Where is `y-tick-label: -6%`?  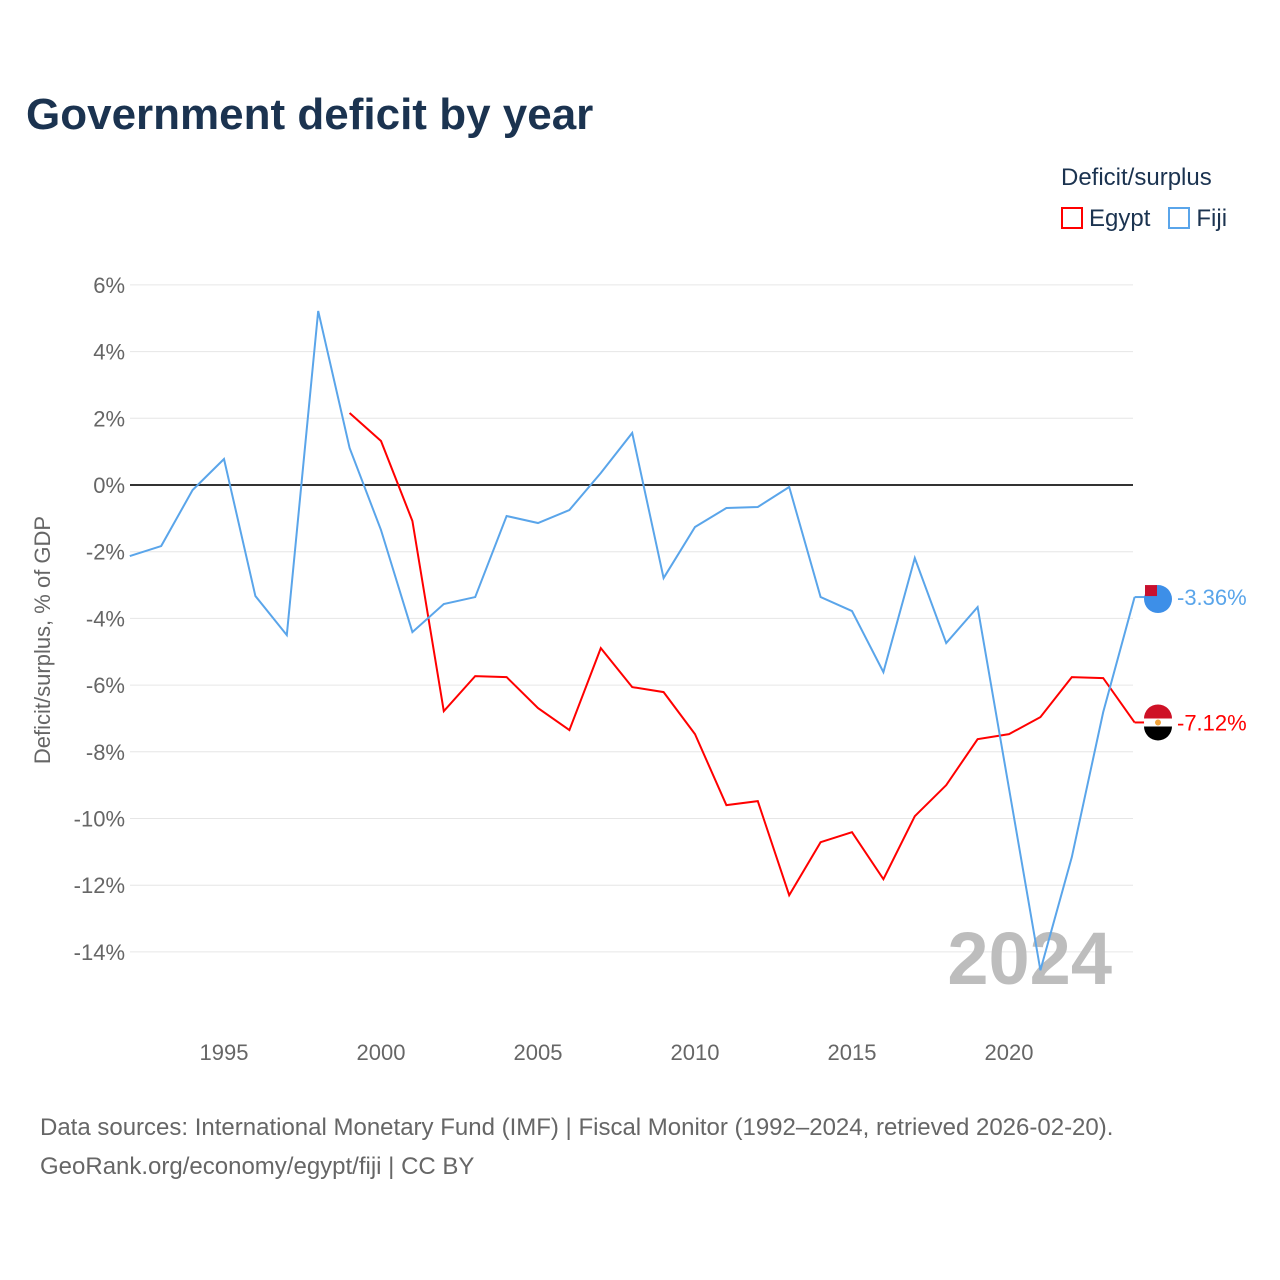
y-tick-label: -6% is located at coordinates (105, 685).